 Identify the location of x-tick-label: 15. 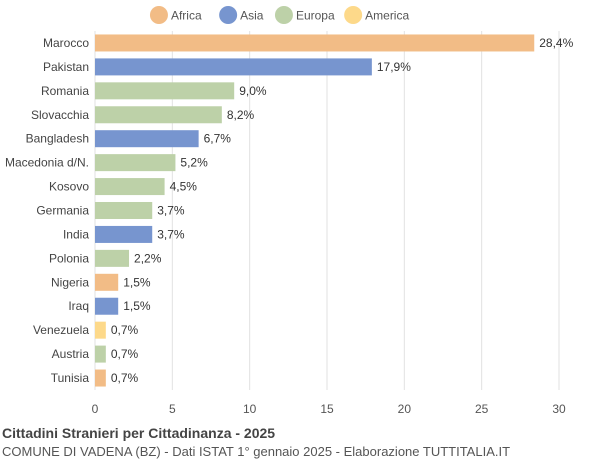
(327, 409).